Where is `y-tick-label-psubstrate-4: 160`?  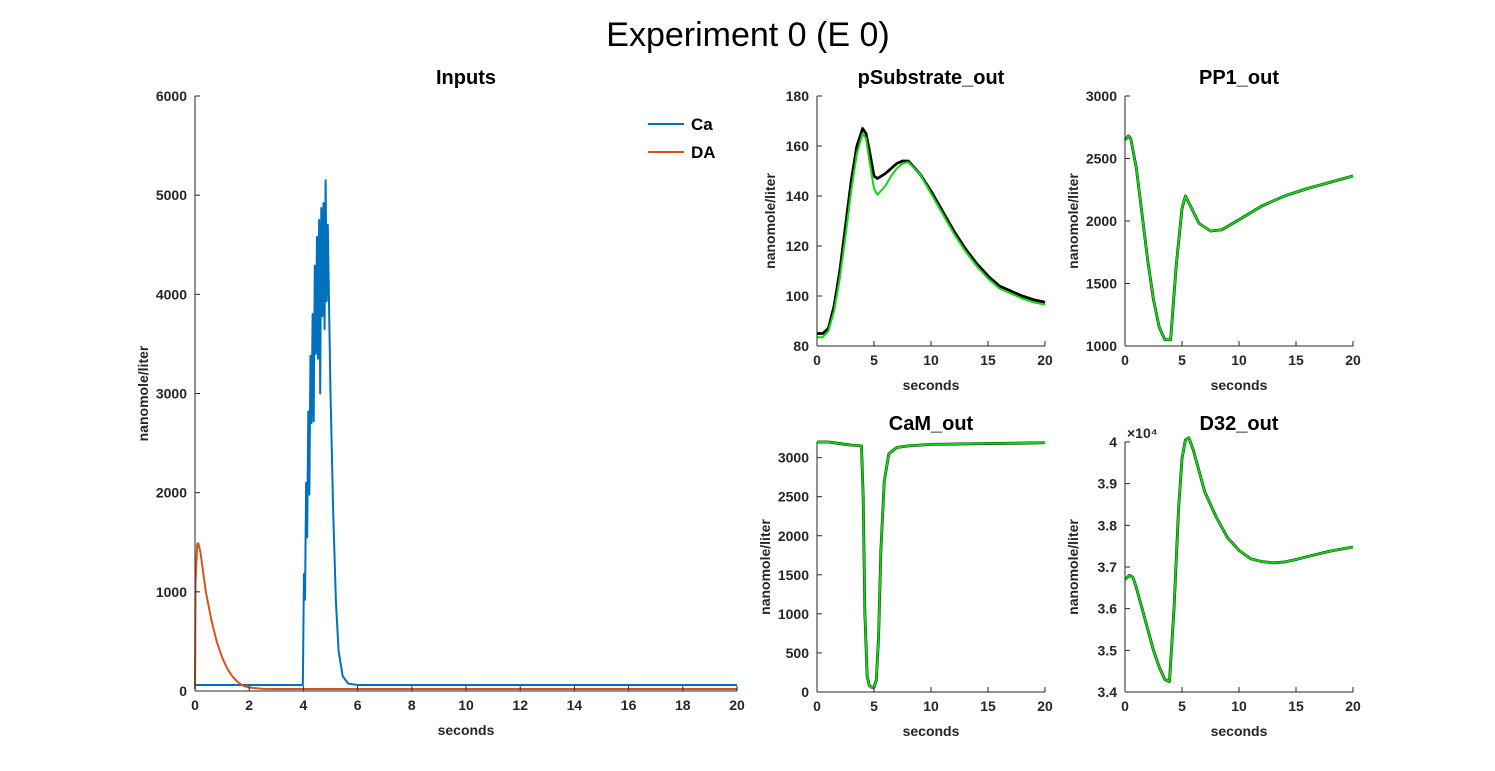
y-tick-label-psubstrate-4: 160 is located at coordinates (798, 146).